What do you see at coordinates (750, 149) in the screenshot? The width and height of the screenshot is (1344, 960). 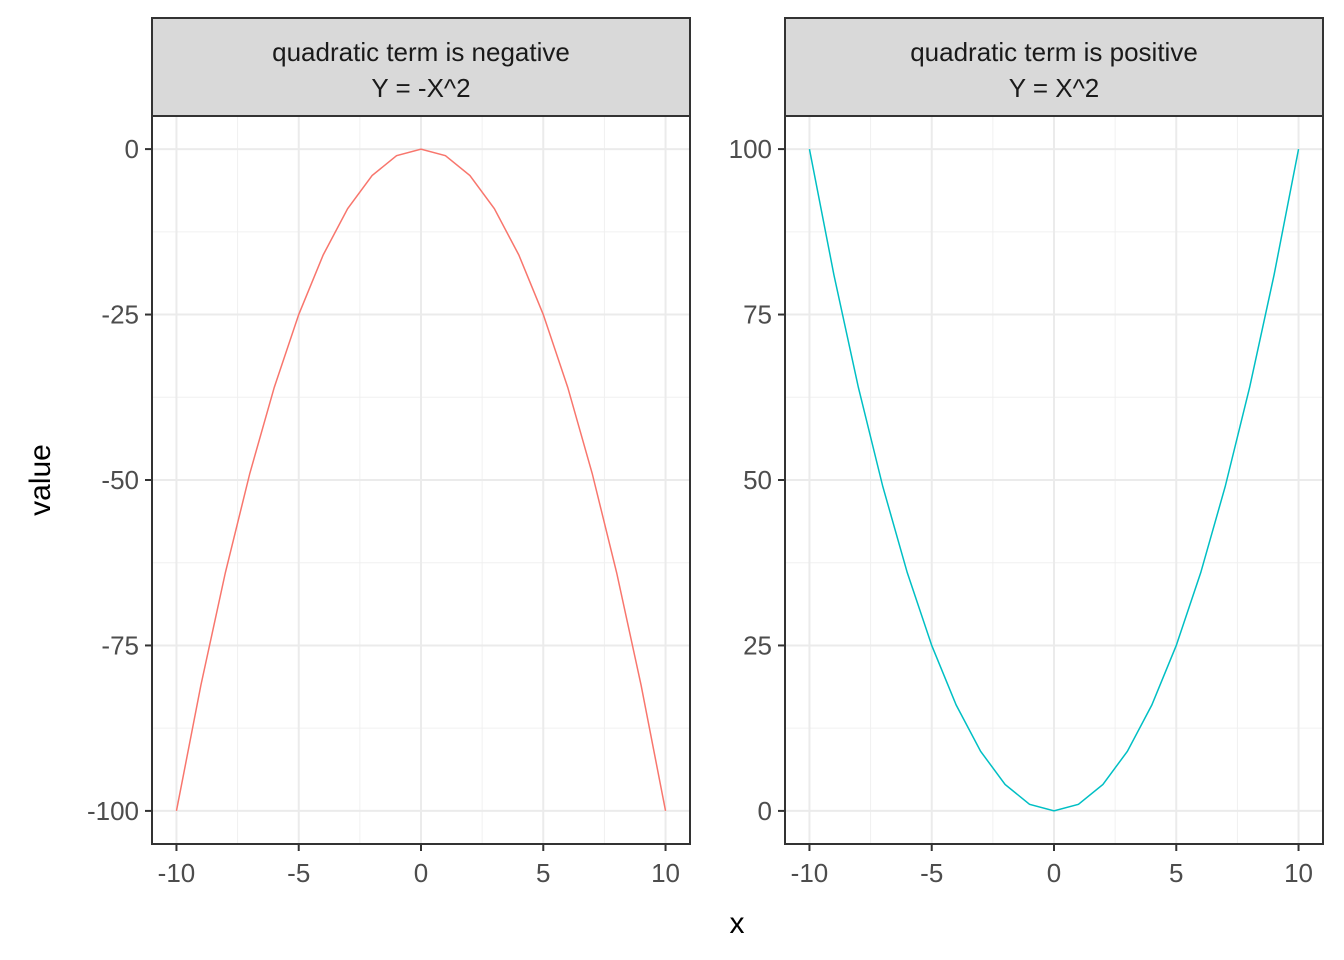 I see `y-tick-label: 100` at bounding box center [750, 149].